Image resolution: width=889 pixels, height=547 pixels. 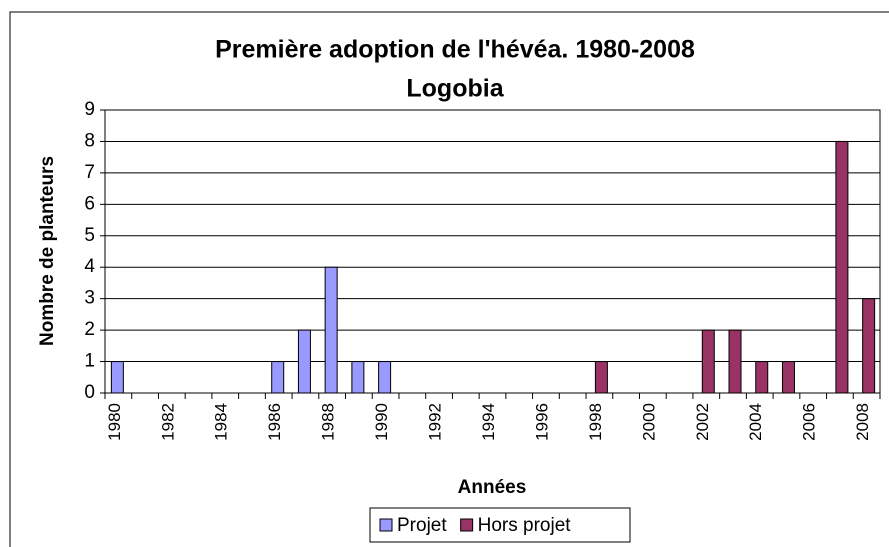 What do you see at coordinates (89, 329) in the screenshot?
I see `y-tick-label: 2` at bounding box center [89, 329].